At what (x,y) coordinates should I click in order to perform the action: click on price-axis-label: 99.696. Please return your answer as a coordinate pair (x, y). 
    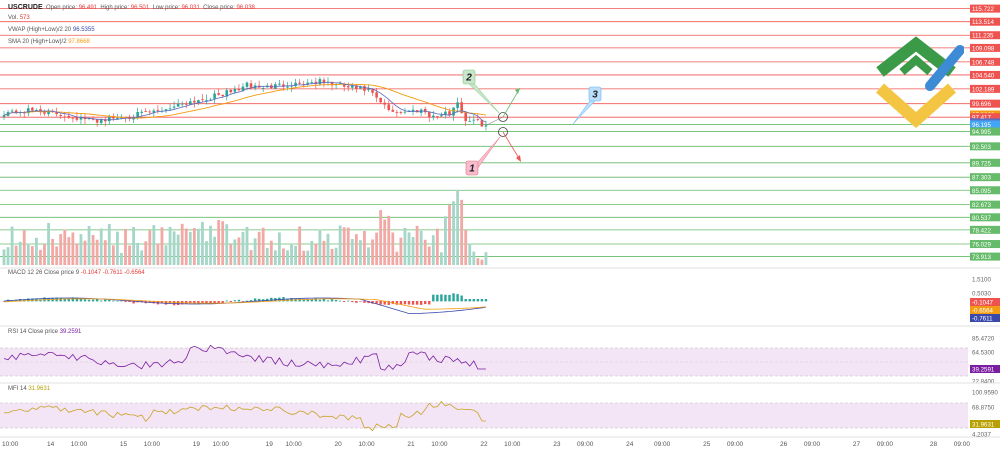
    Looking at the image, I should click on (981, 104).